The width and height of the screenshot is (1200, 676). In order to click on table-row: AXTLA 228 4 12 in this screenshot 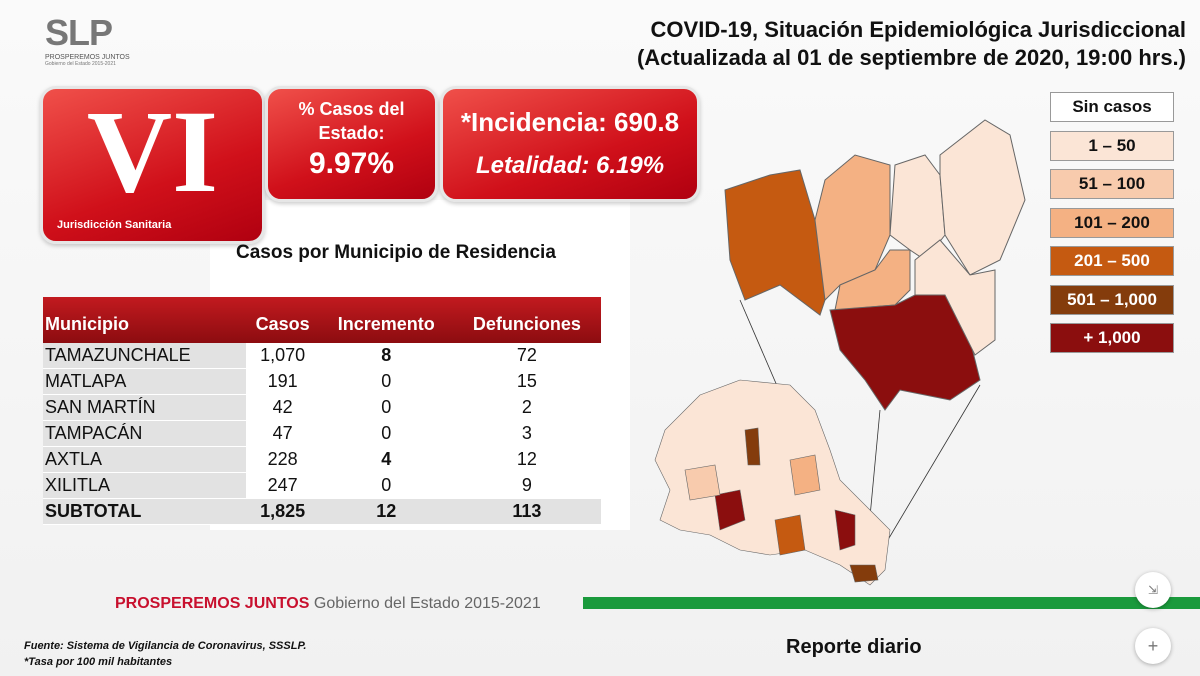, I will do `click(322, 459)`.